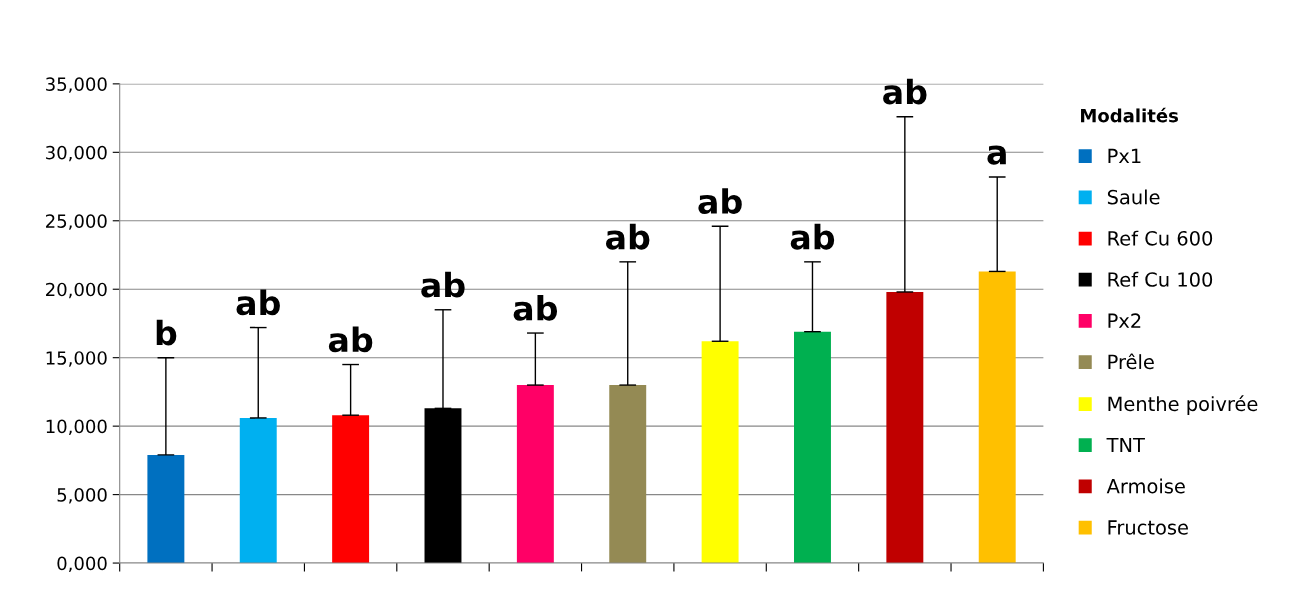 This screenshot has width=1301, height=599. I want to click on legend-label: Ref Cu 100, so click(1160, 279).